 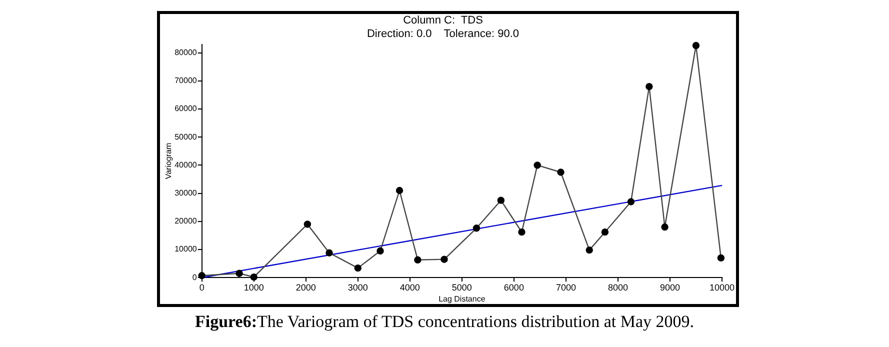 I want to click on x-tick-label: 0, so click(x=201, y=287).